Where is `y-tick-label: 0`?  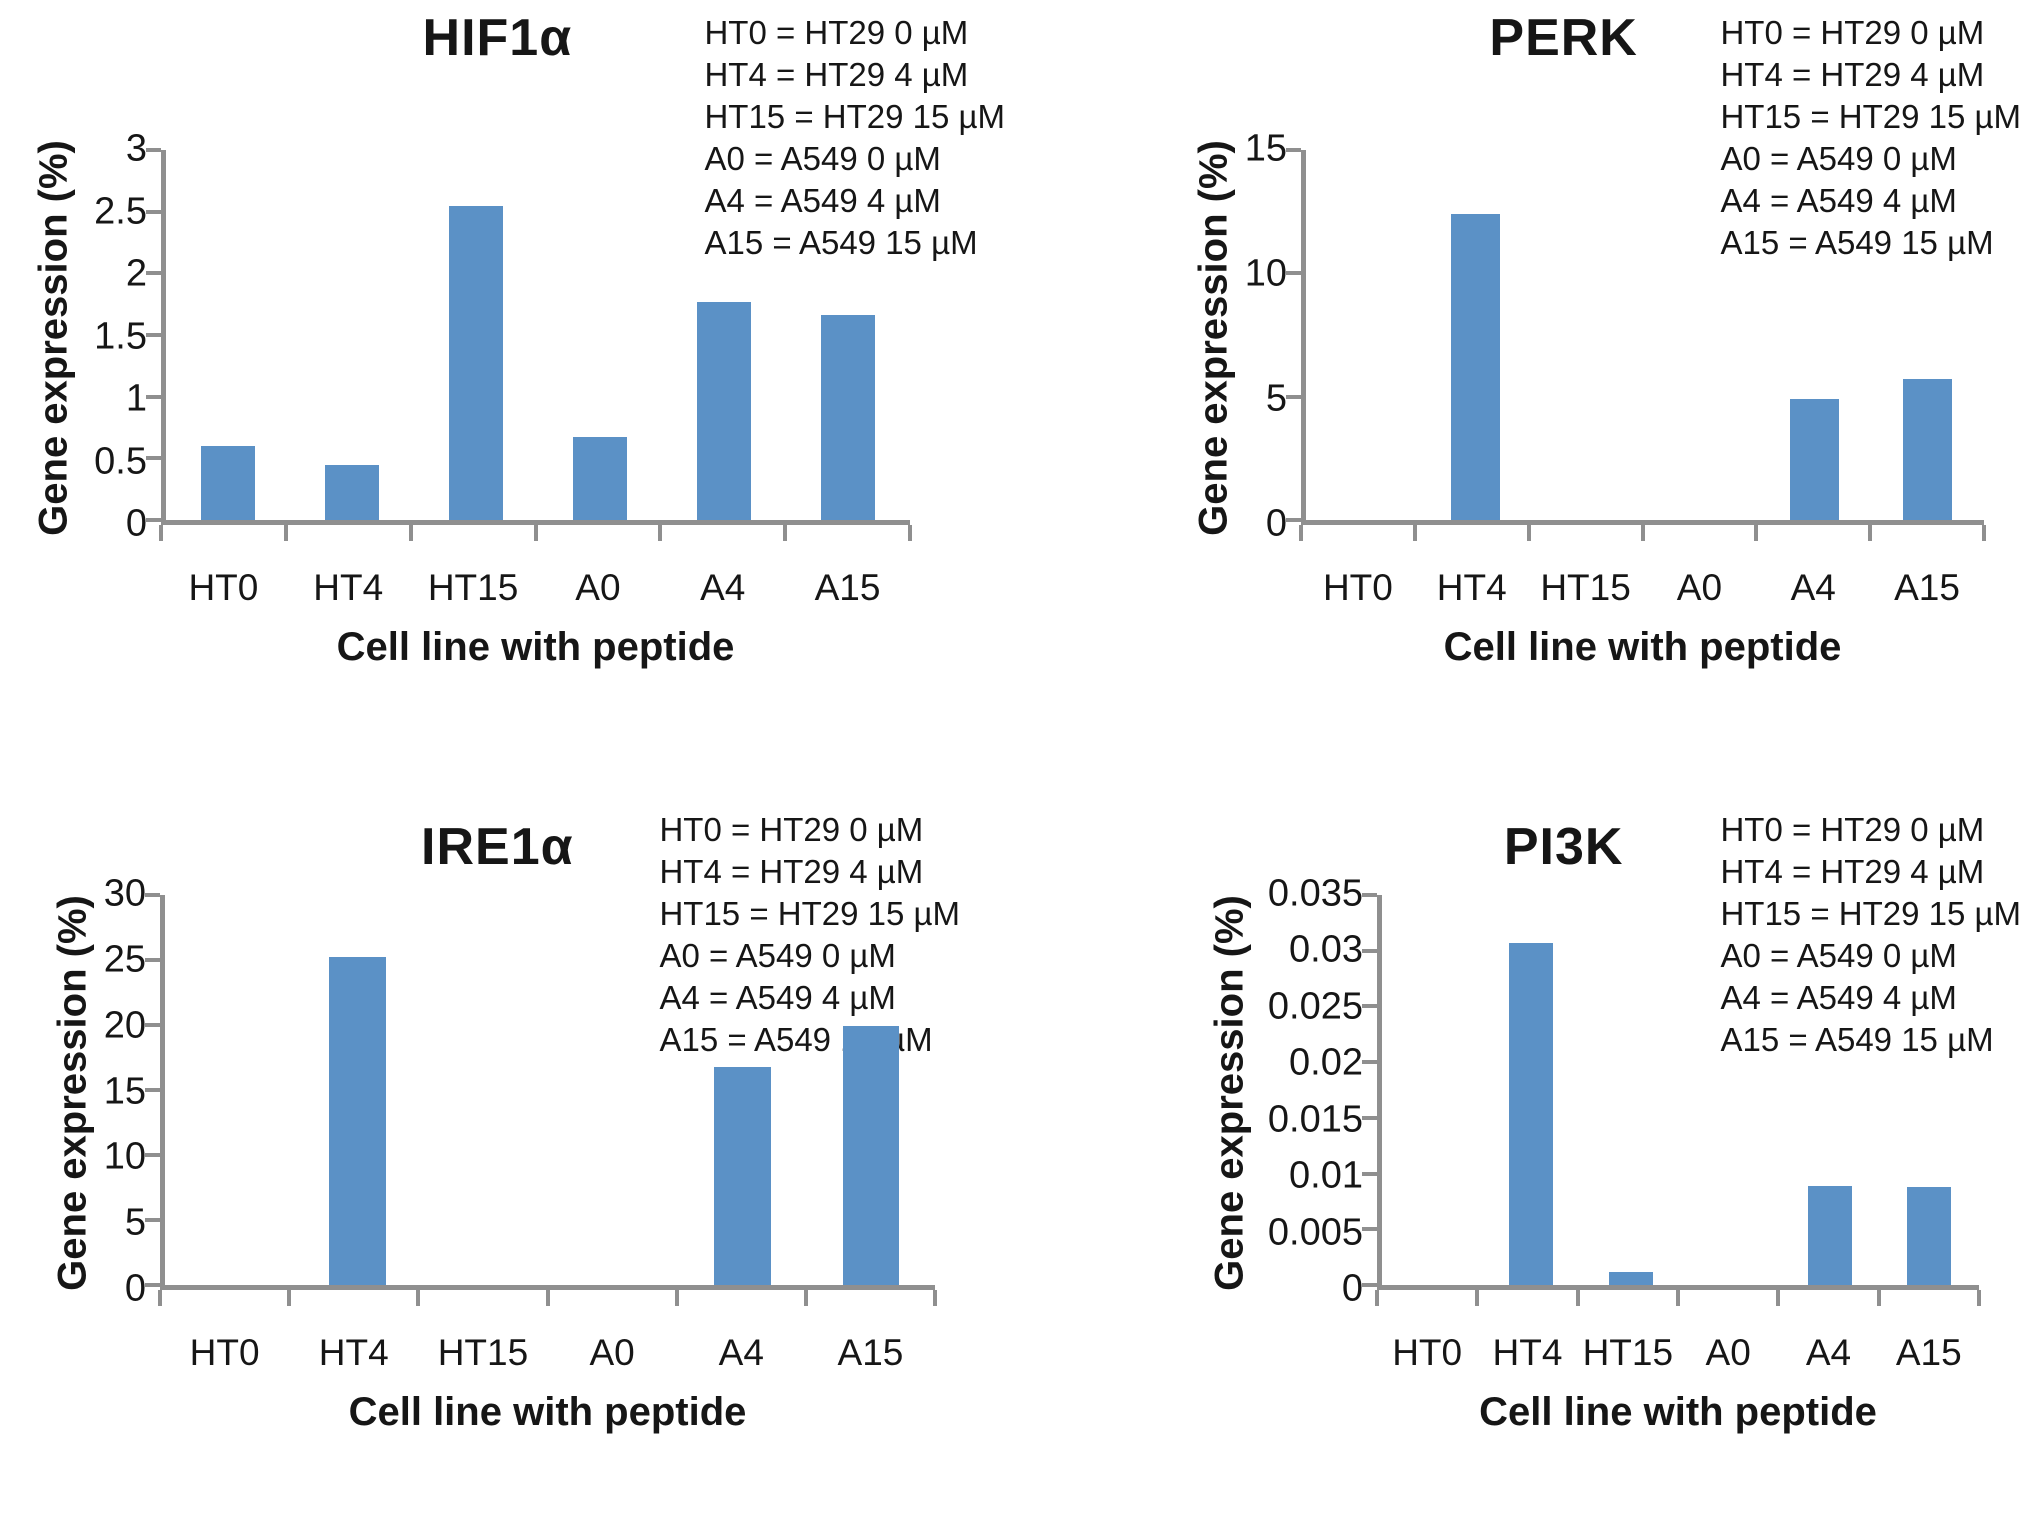 y-tick-label: 0 is located at coordinates (136, 523).